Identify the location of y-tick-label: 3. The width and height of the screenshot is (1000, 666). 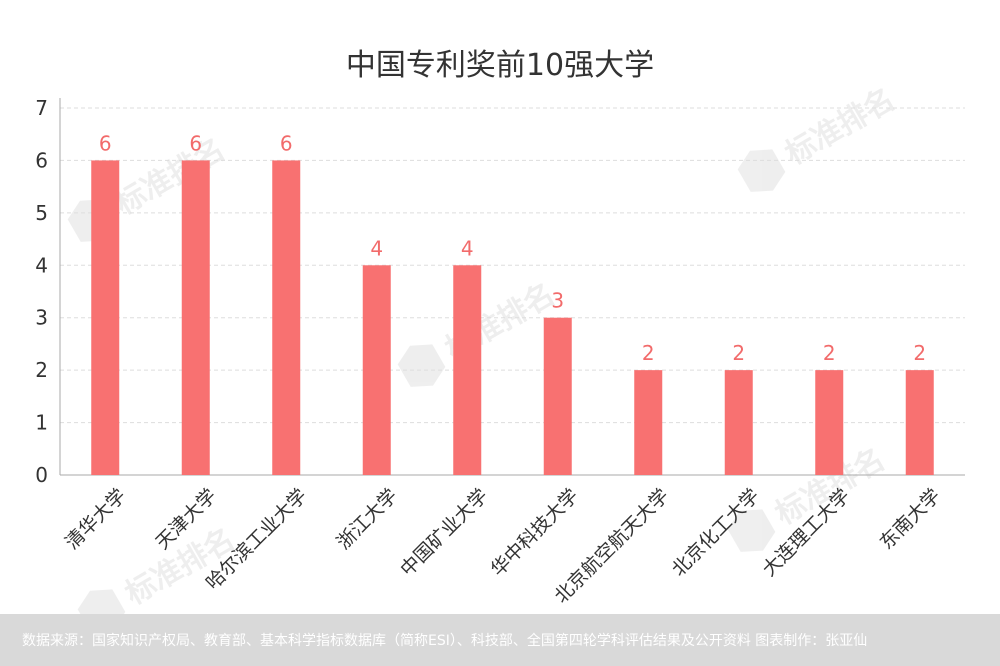
(41, 318).